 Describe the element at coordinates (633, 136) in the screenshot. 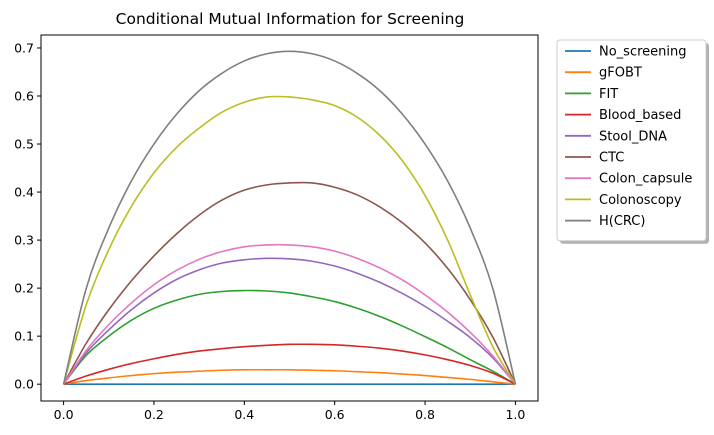

I see `legend-label-stool-dna: Stool_DNA` at that location.